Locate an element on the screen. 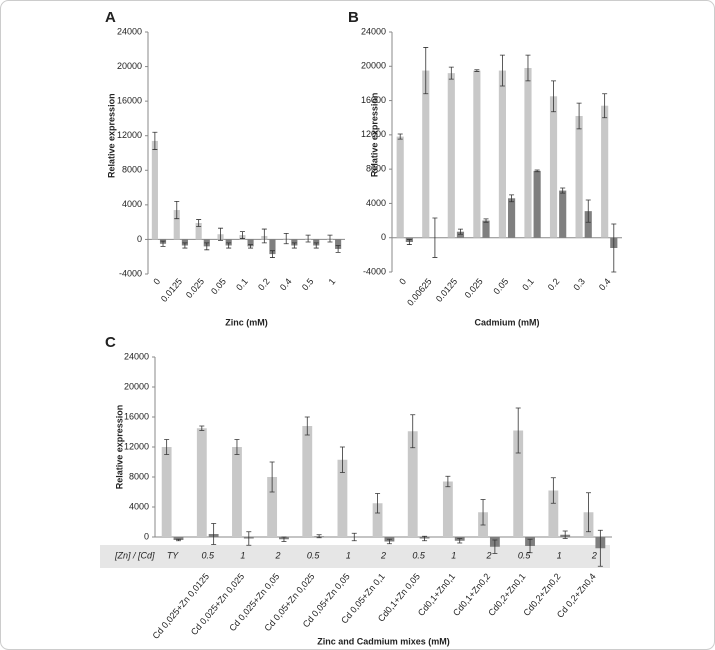  x-axis-title: Zinc (mM) is located at coordinates (246, 322).